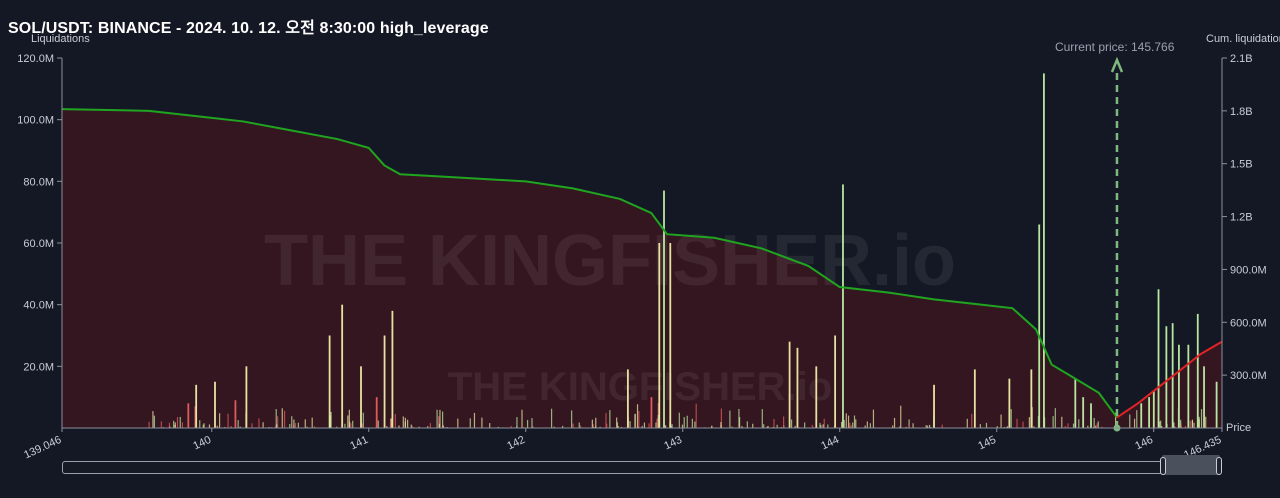 The height and width of the screenshot is (498, 1280). What do you see at coordinates (1241, 112) in the screenshot?
I see `y2-tick-label: 1.8B` at bounding box center [1241, 112].